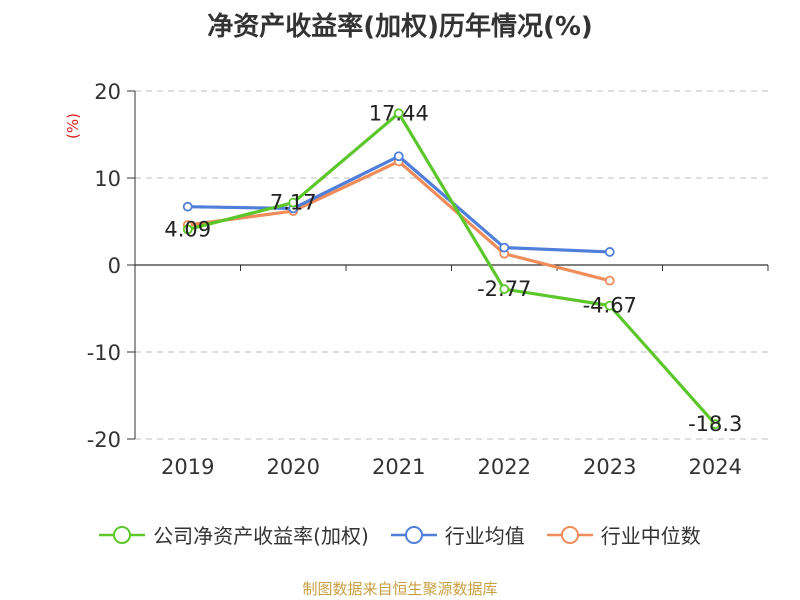 The width and height of the screenshot is (800, 600). I want to click on y-tick-label-2: 0, so click(114, 266).